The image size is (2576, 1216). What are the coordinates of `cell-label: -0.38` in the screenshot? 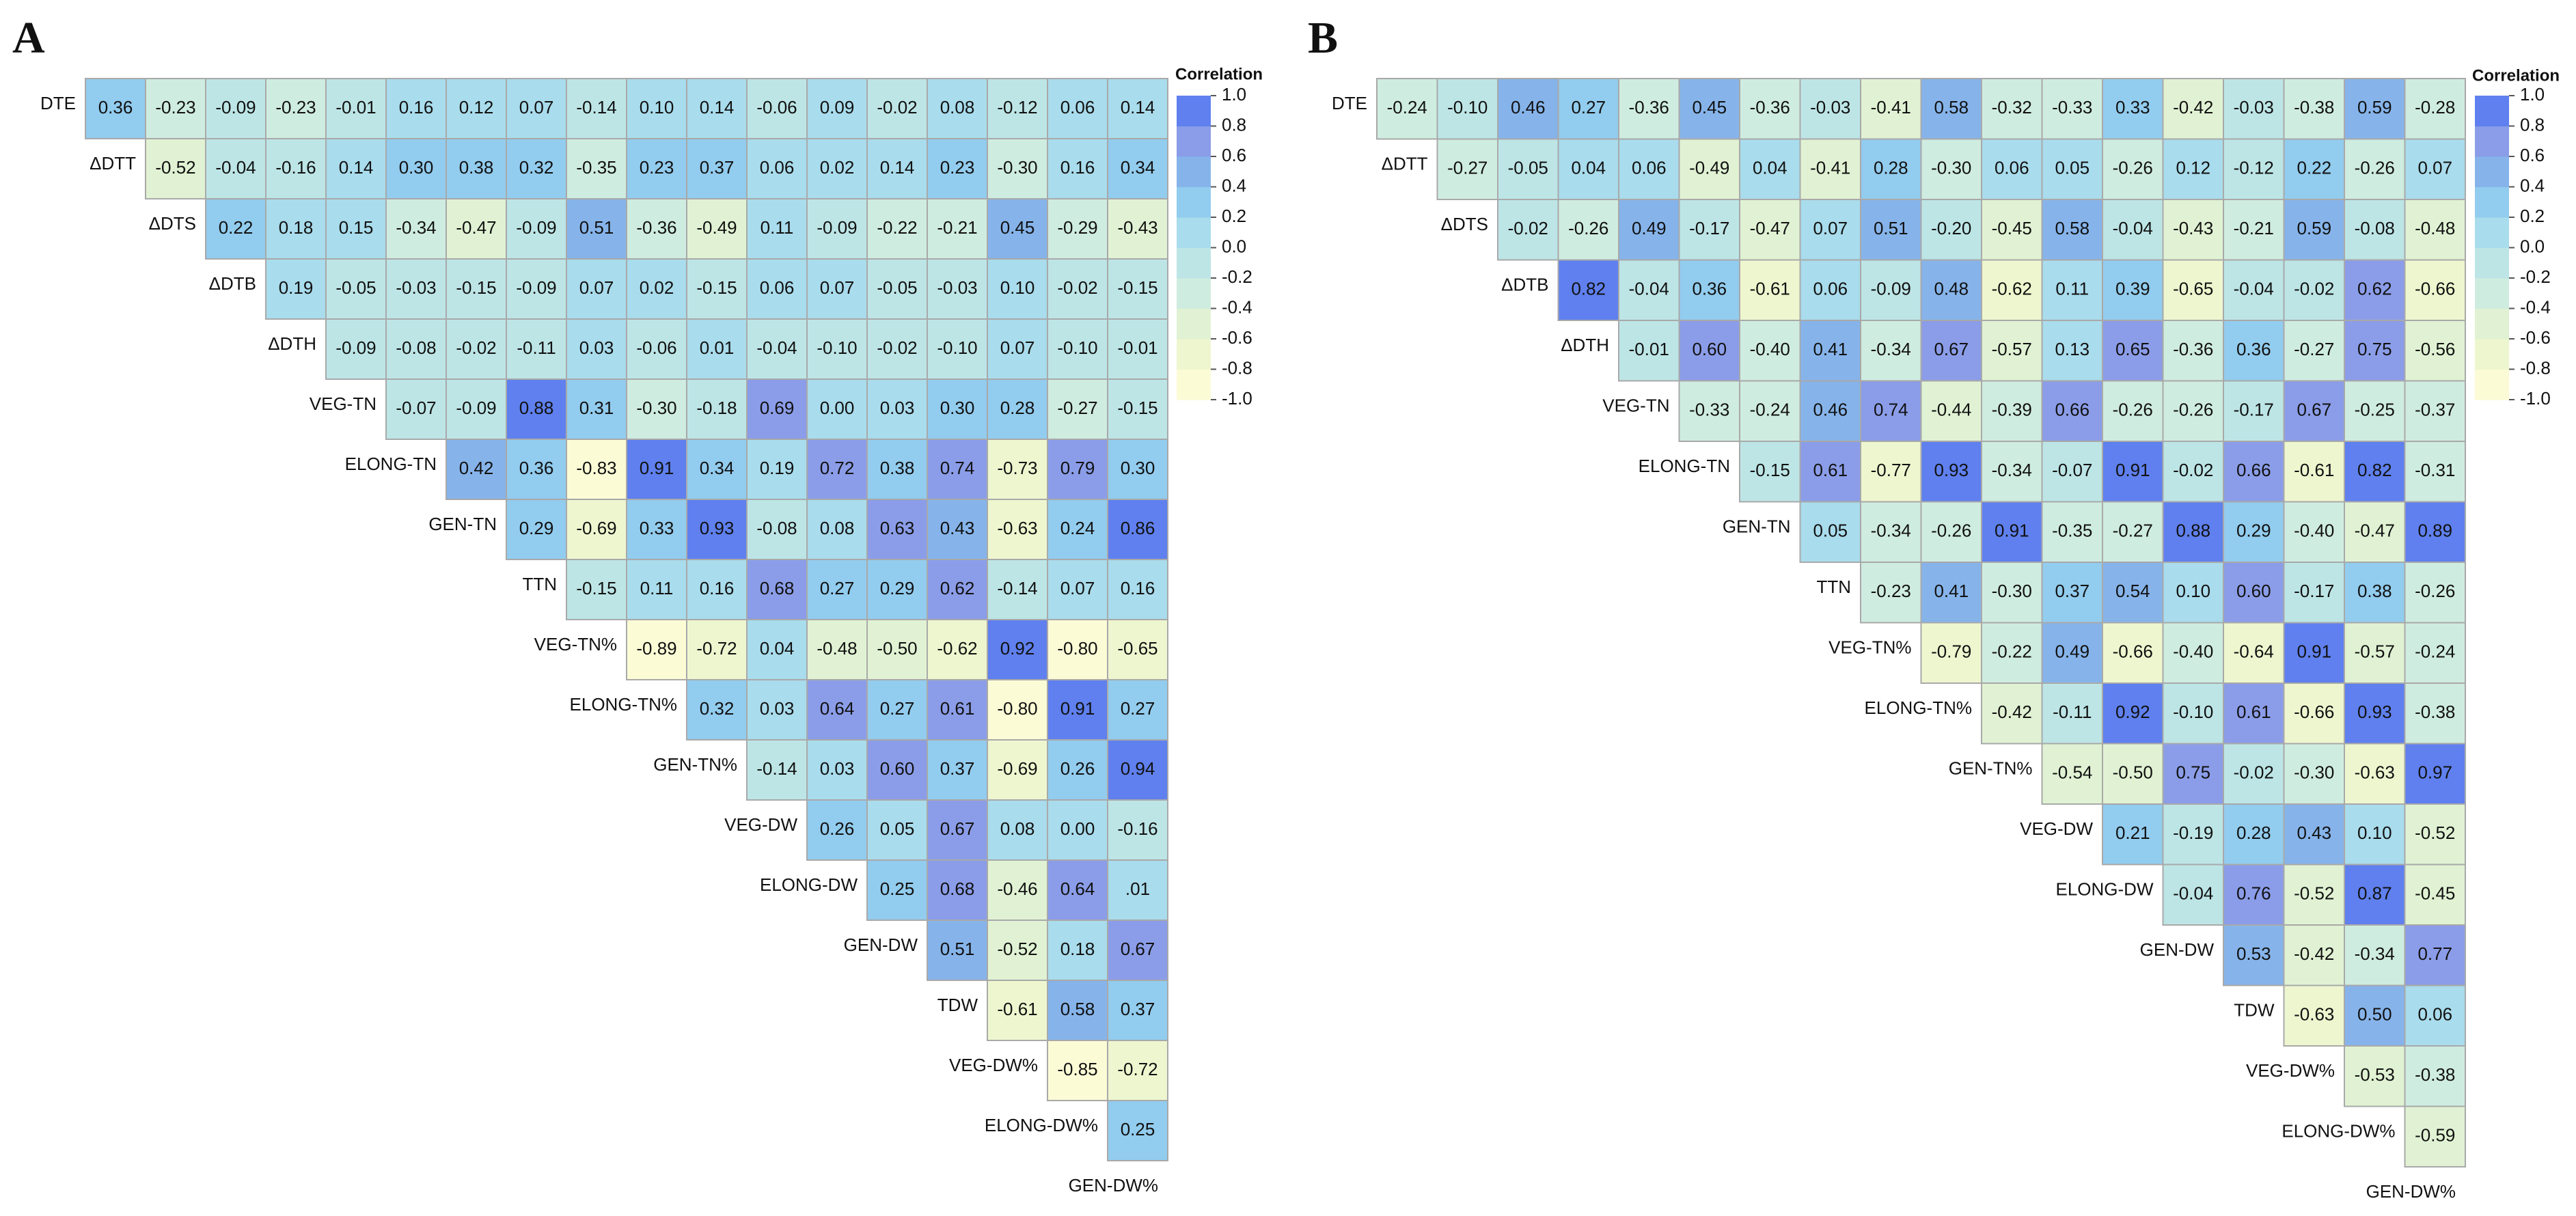 It's located at (2435, 1074).